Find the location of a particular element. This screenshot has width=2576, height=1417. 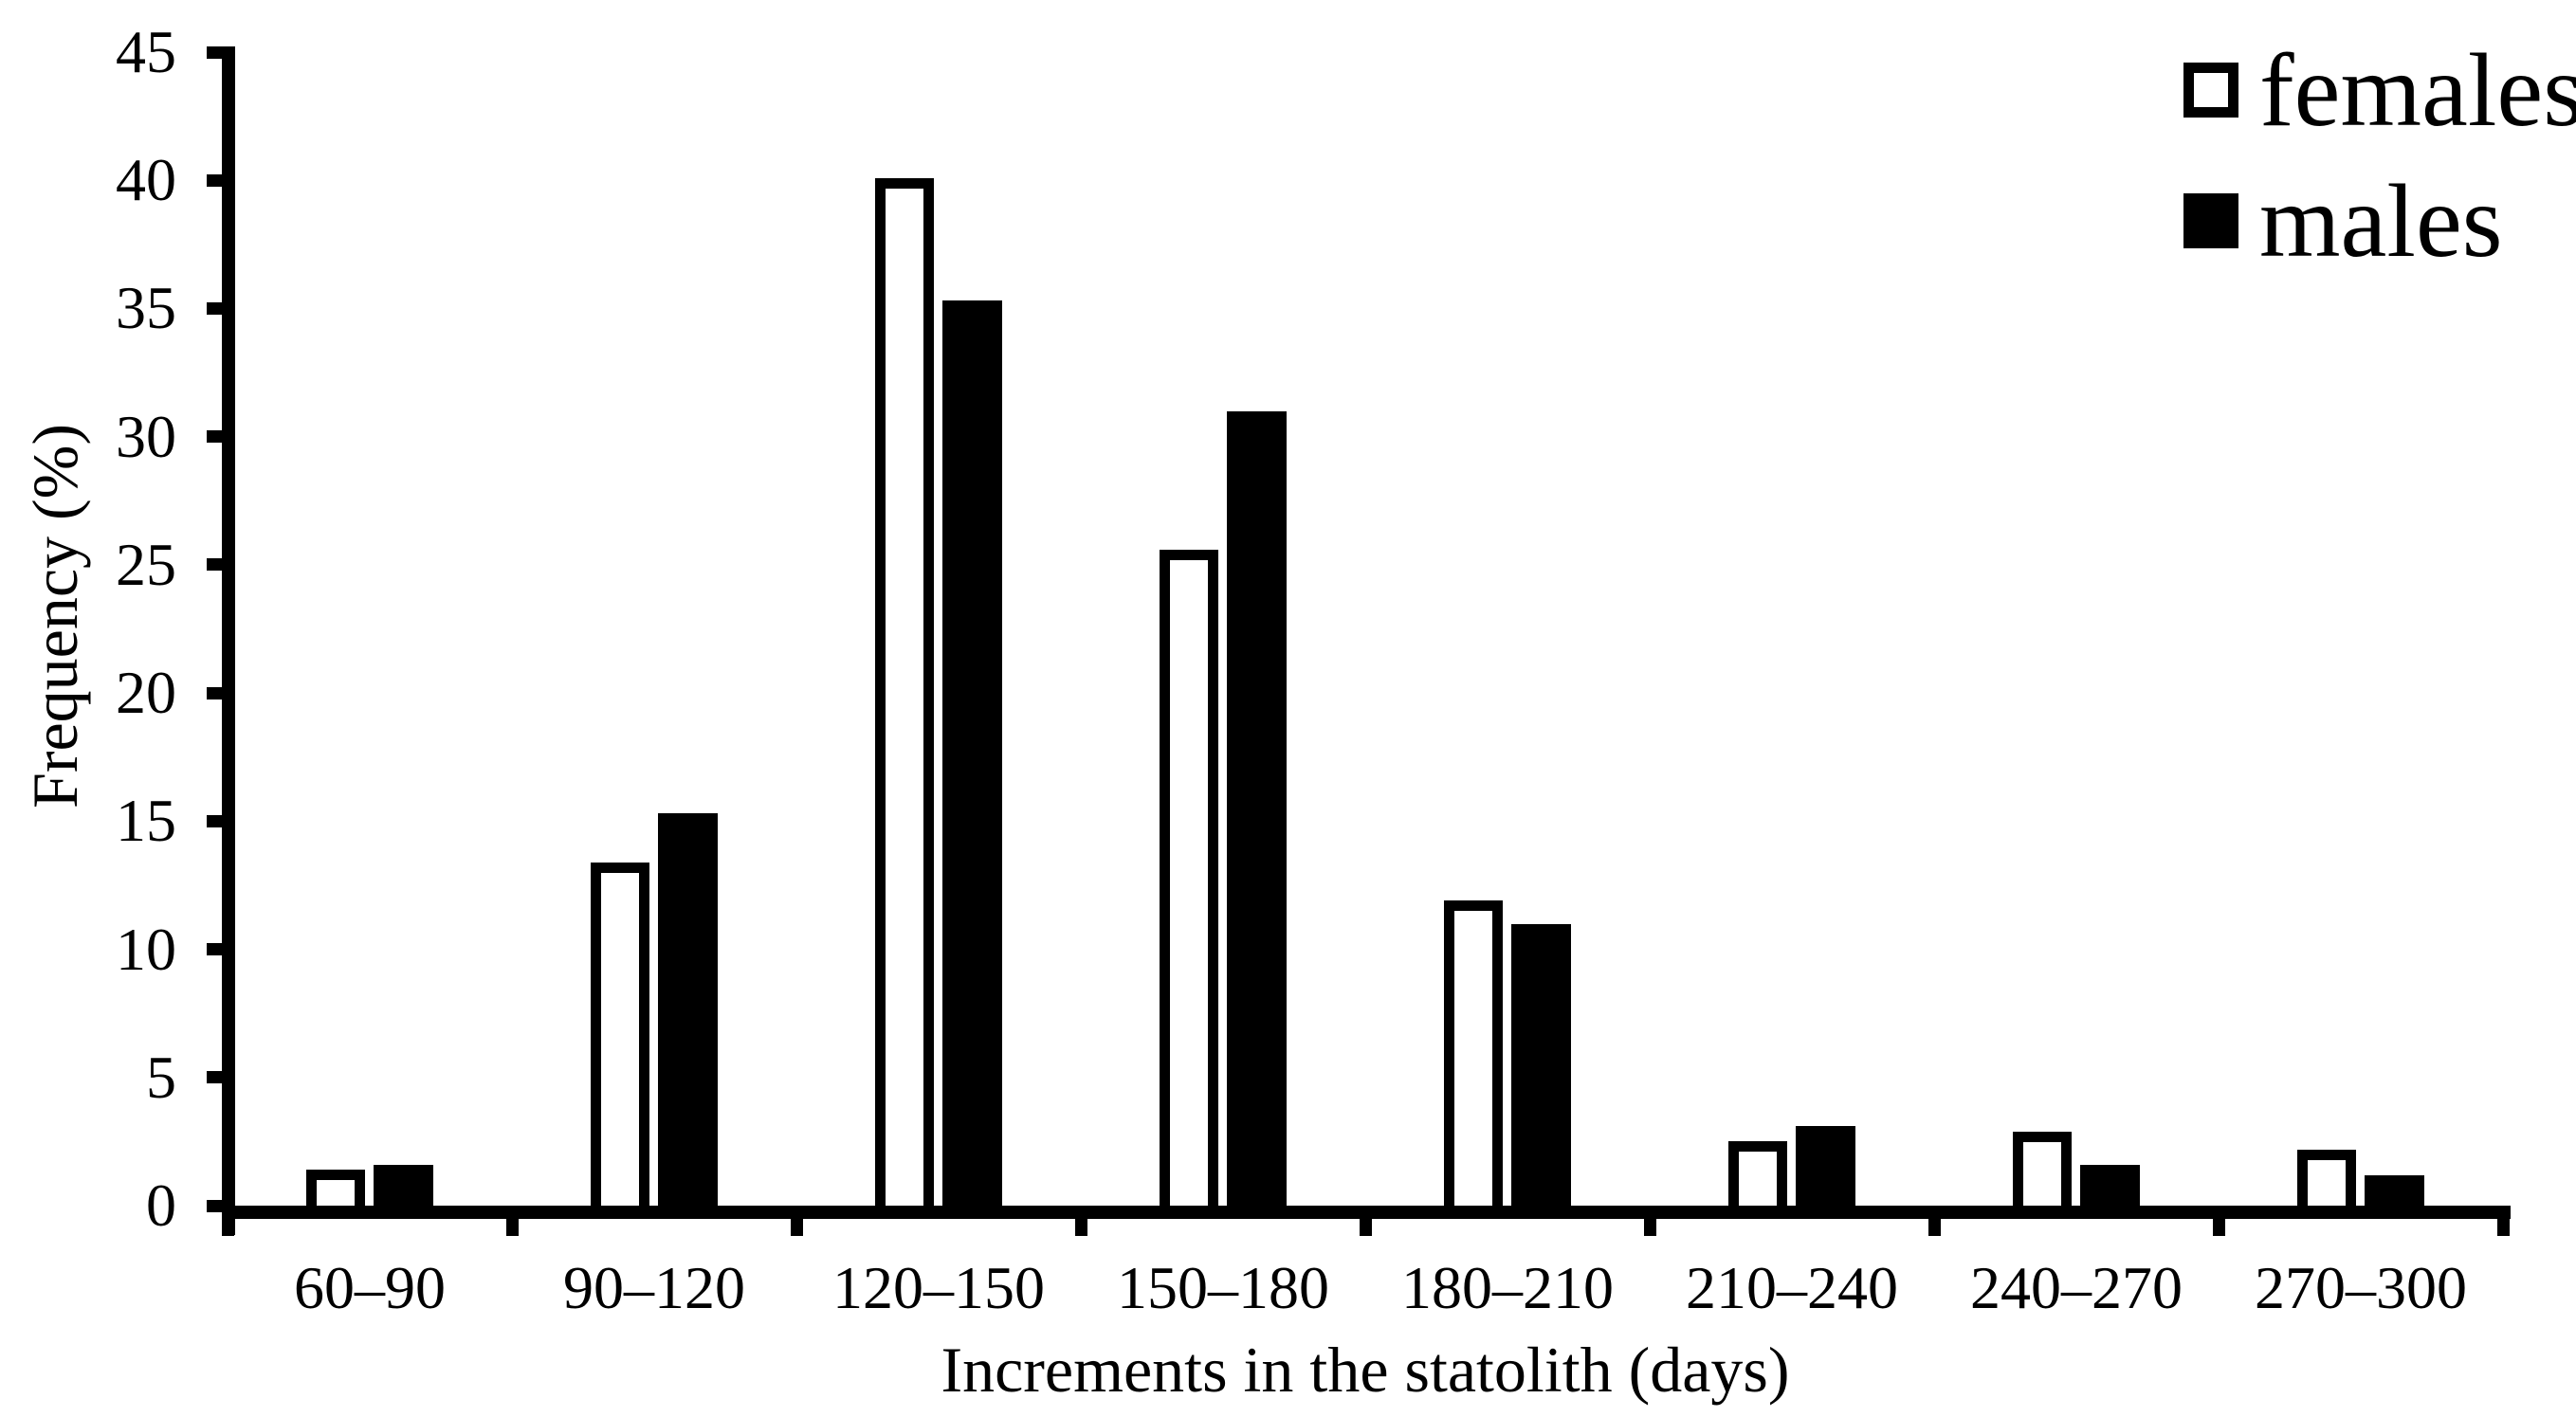

y-tick-label: 40 is located at coordinates (146, 180).